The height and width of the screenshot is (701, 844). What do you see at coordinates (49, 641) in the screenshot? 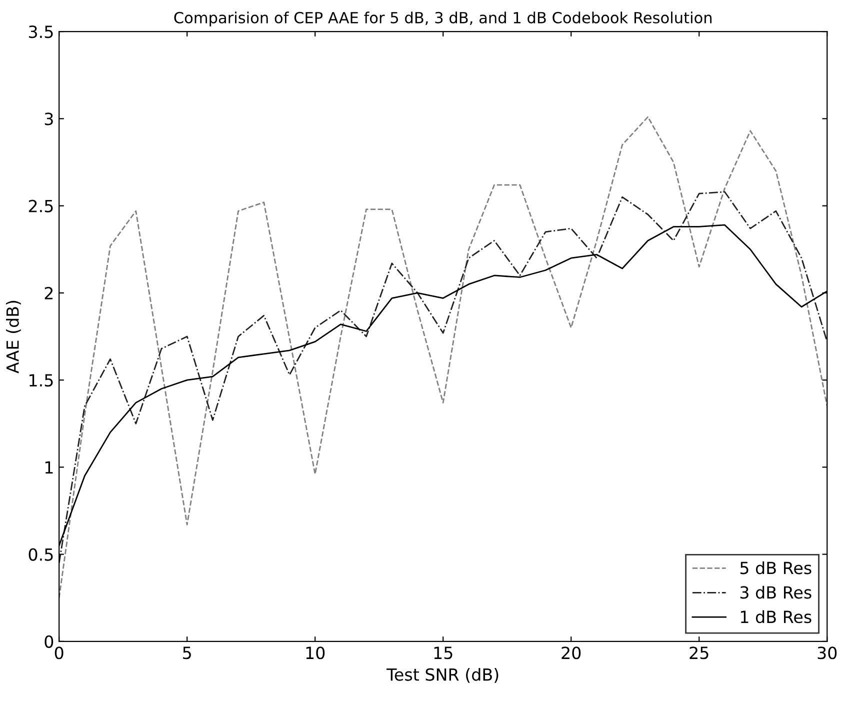
I see `y-tick-label: 0` at bounding box center [49, 641].